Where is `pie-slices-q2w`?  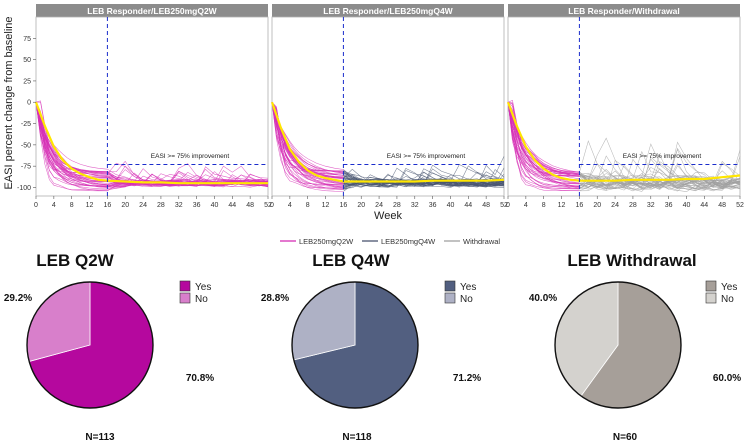 pie-slices-q2w is located at coordinates (90, 345).